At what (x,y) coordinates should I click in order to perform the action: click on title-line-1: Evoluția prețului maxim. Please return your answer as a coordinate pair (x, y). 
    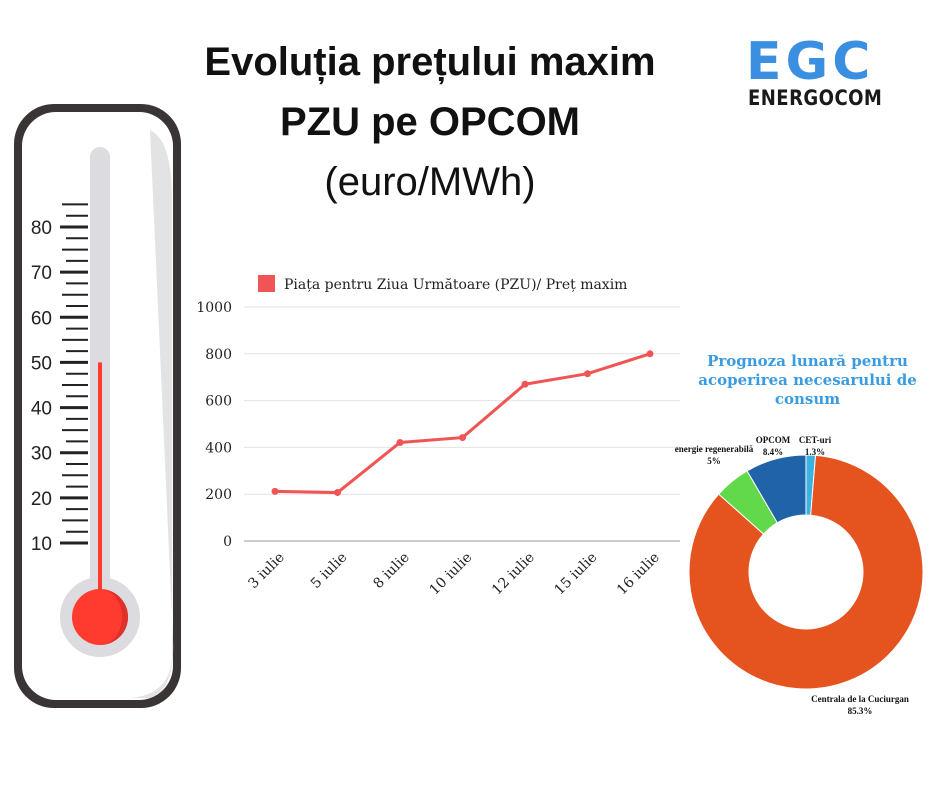
    Looking at the image, I should click on (430, 62).